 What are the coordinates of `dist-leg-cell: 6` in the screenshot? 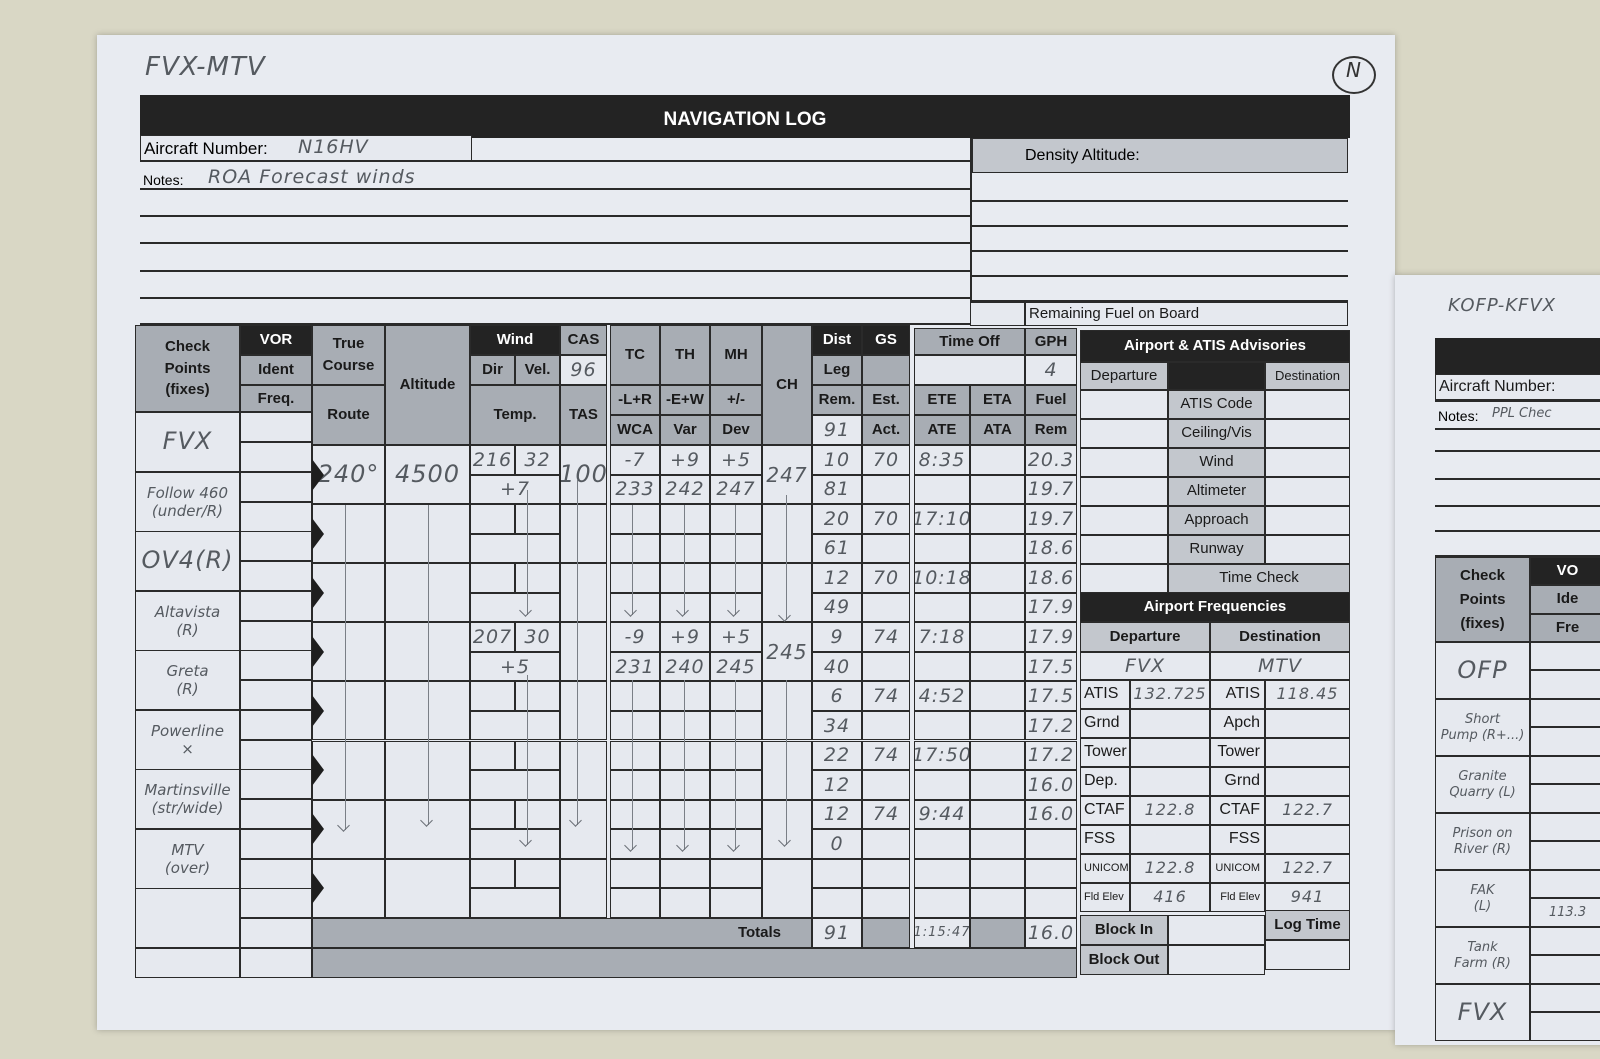 It's located at (837, 696).